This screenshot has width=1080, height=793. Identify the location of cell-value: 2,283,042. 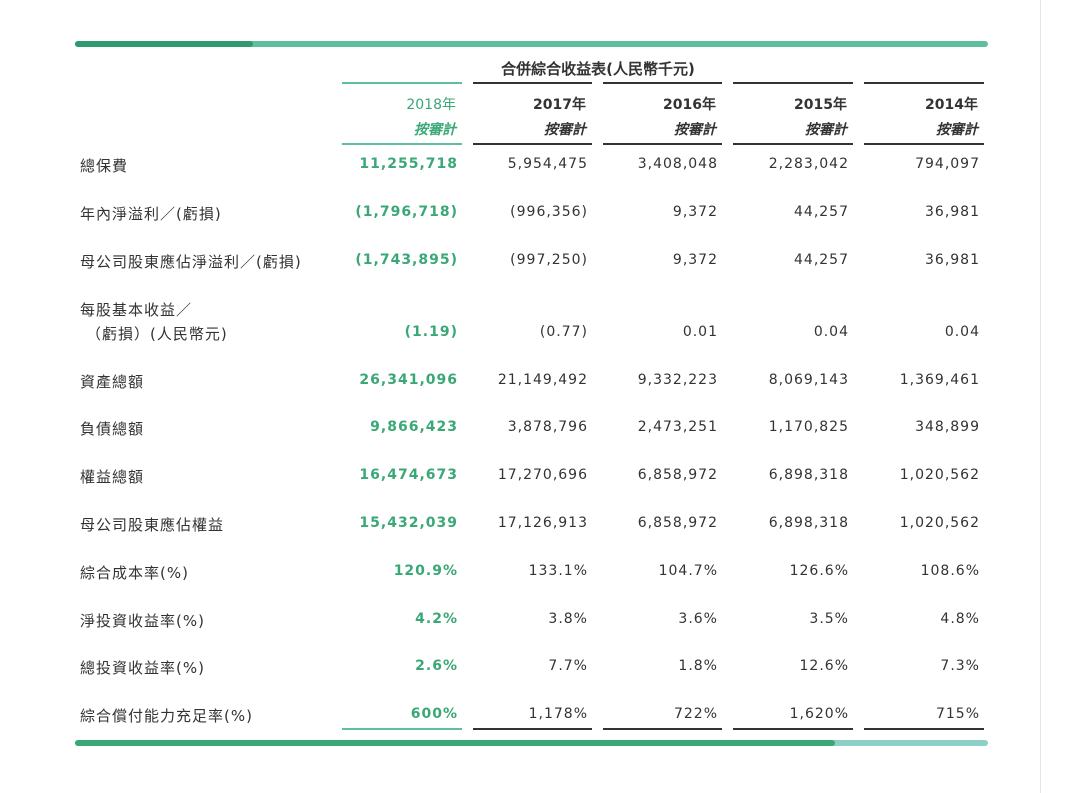
(808, 164).